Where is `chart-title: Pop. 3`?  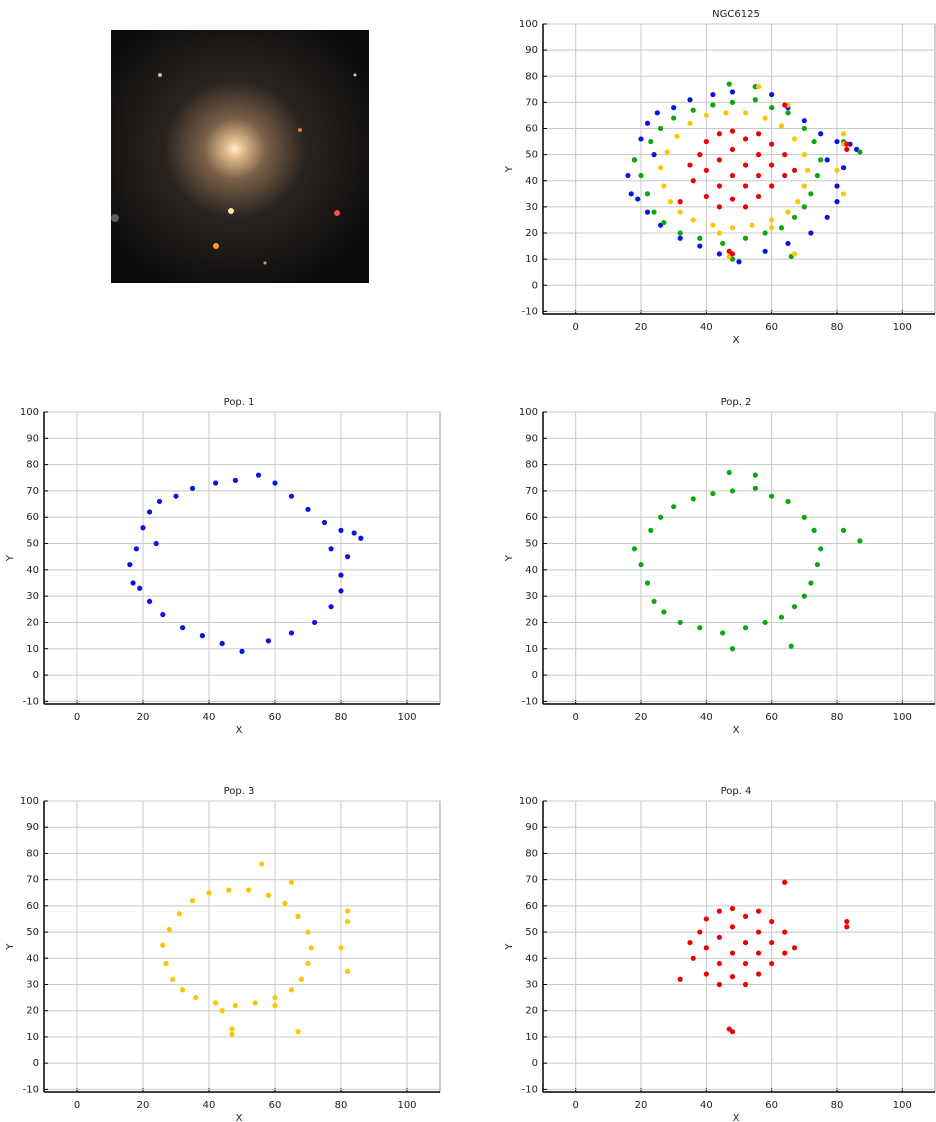
chart-title: Pop. 3 is located at coordinates (239, 791).